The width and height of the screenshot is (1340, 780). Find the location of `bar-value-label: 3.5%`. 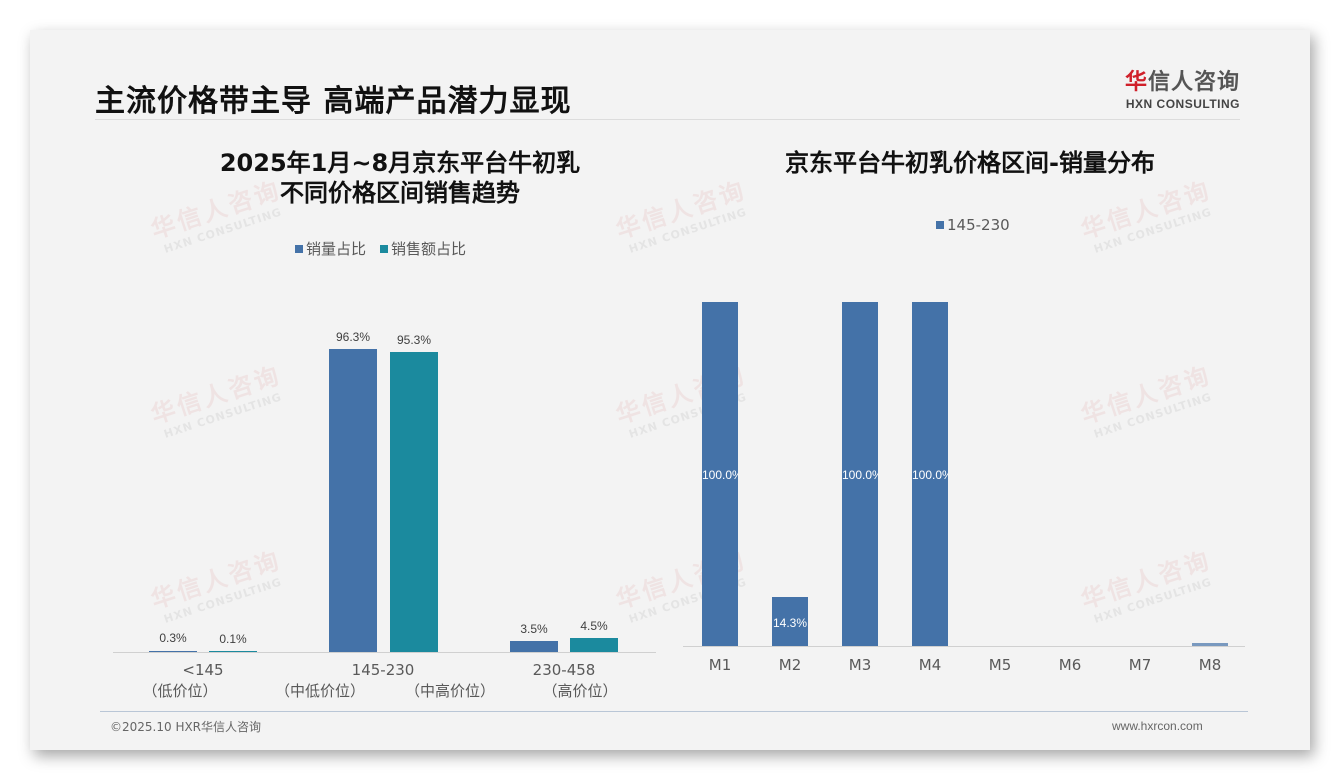

bar-value-label: 3.5% is located at coordinates (534, 629).